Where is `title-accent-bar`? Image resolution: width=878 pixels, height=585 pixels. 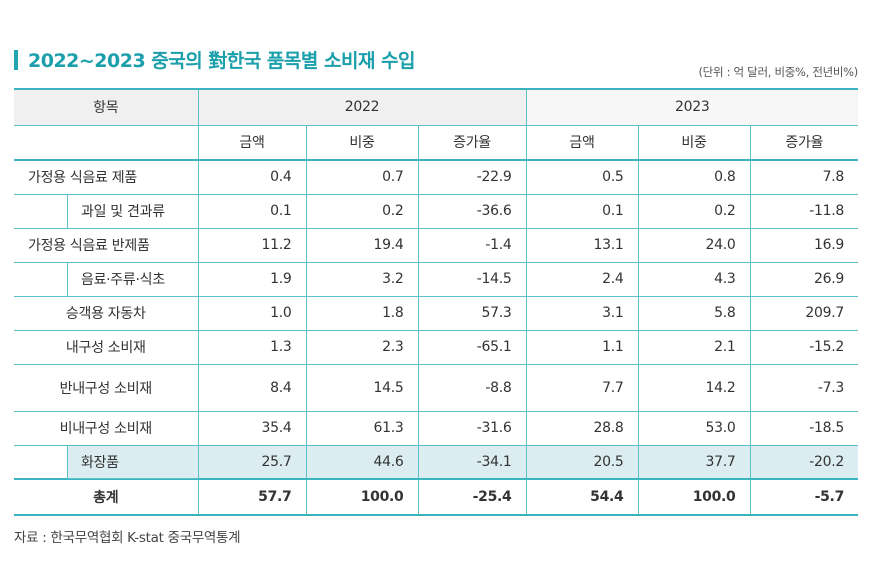 title-accent-bar is located at coordinates (16, 60).